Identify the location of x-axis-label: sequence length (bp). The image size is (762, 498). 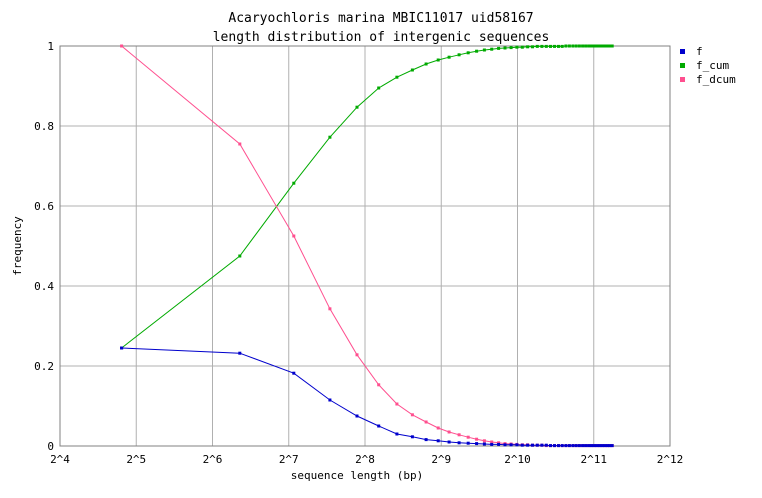
(357, 475).